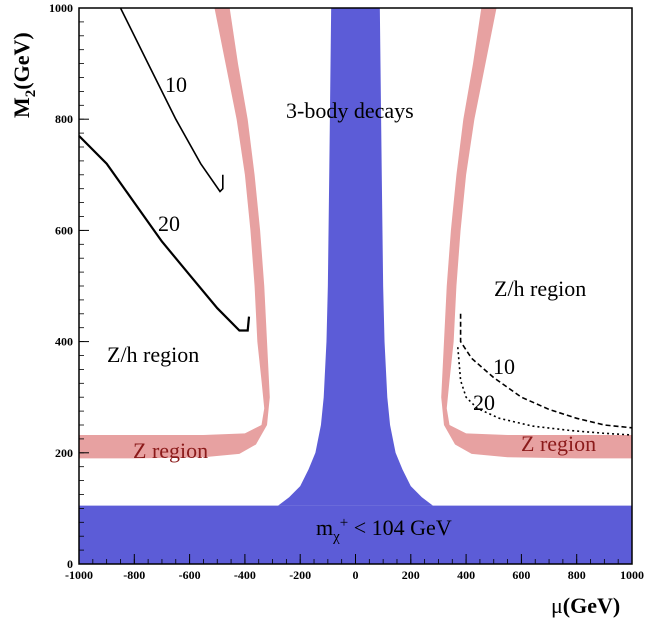 The height and width of the screenshot is (622, 647). I want to click on label-chargino-mass-bound: mχ+ < 104 GeV, so click(384, 530).